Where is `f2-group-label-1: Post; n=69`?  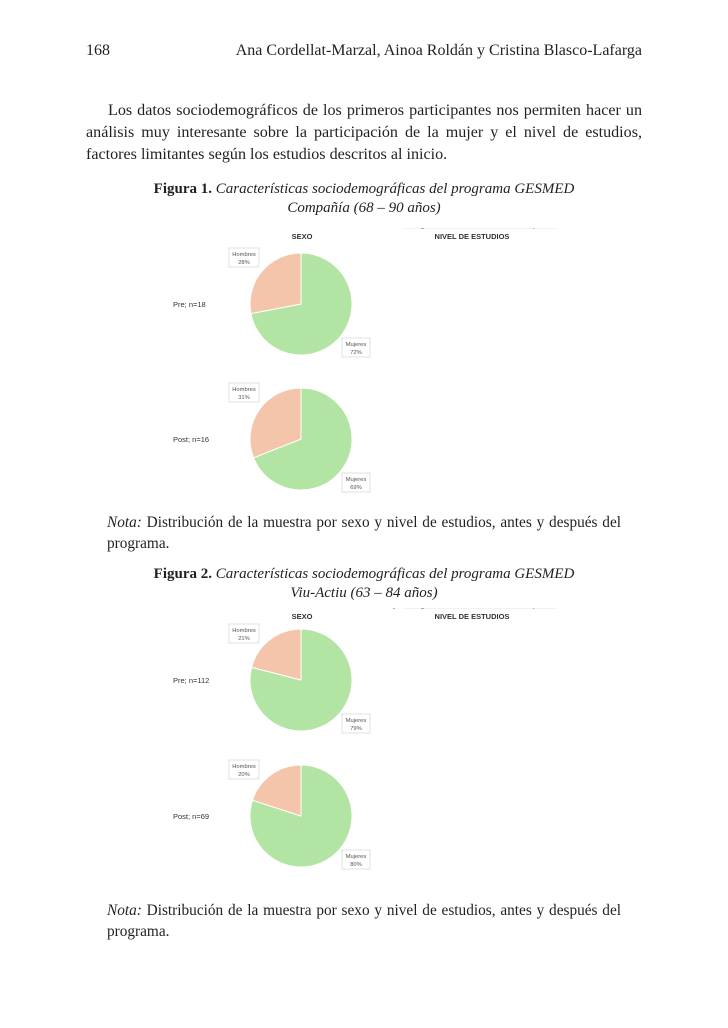
f2-group-label-1: Post; n=69 is located at coordinates (191, 816).